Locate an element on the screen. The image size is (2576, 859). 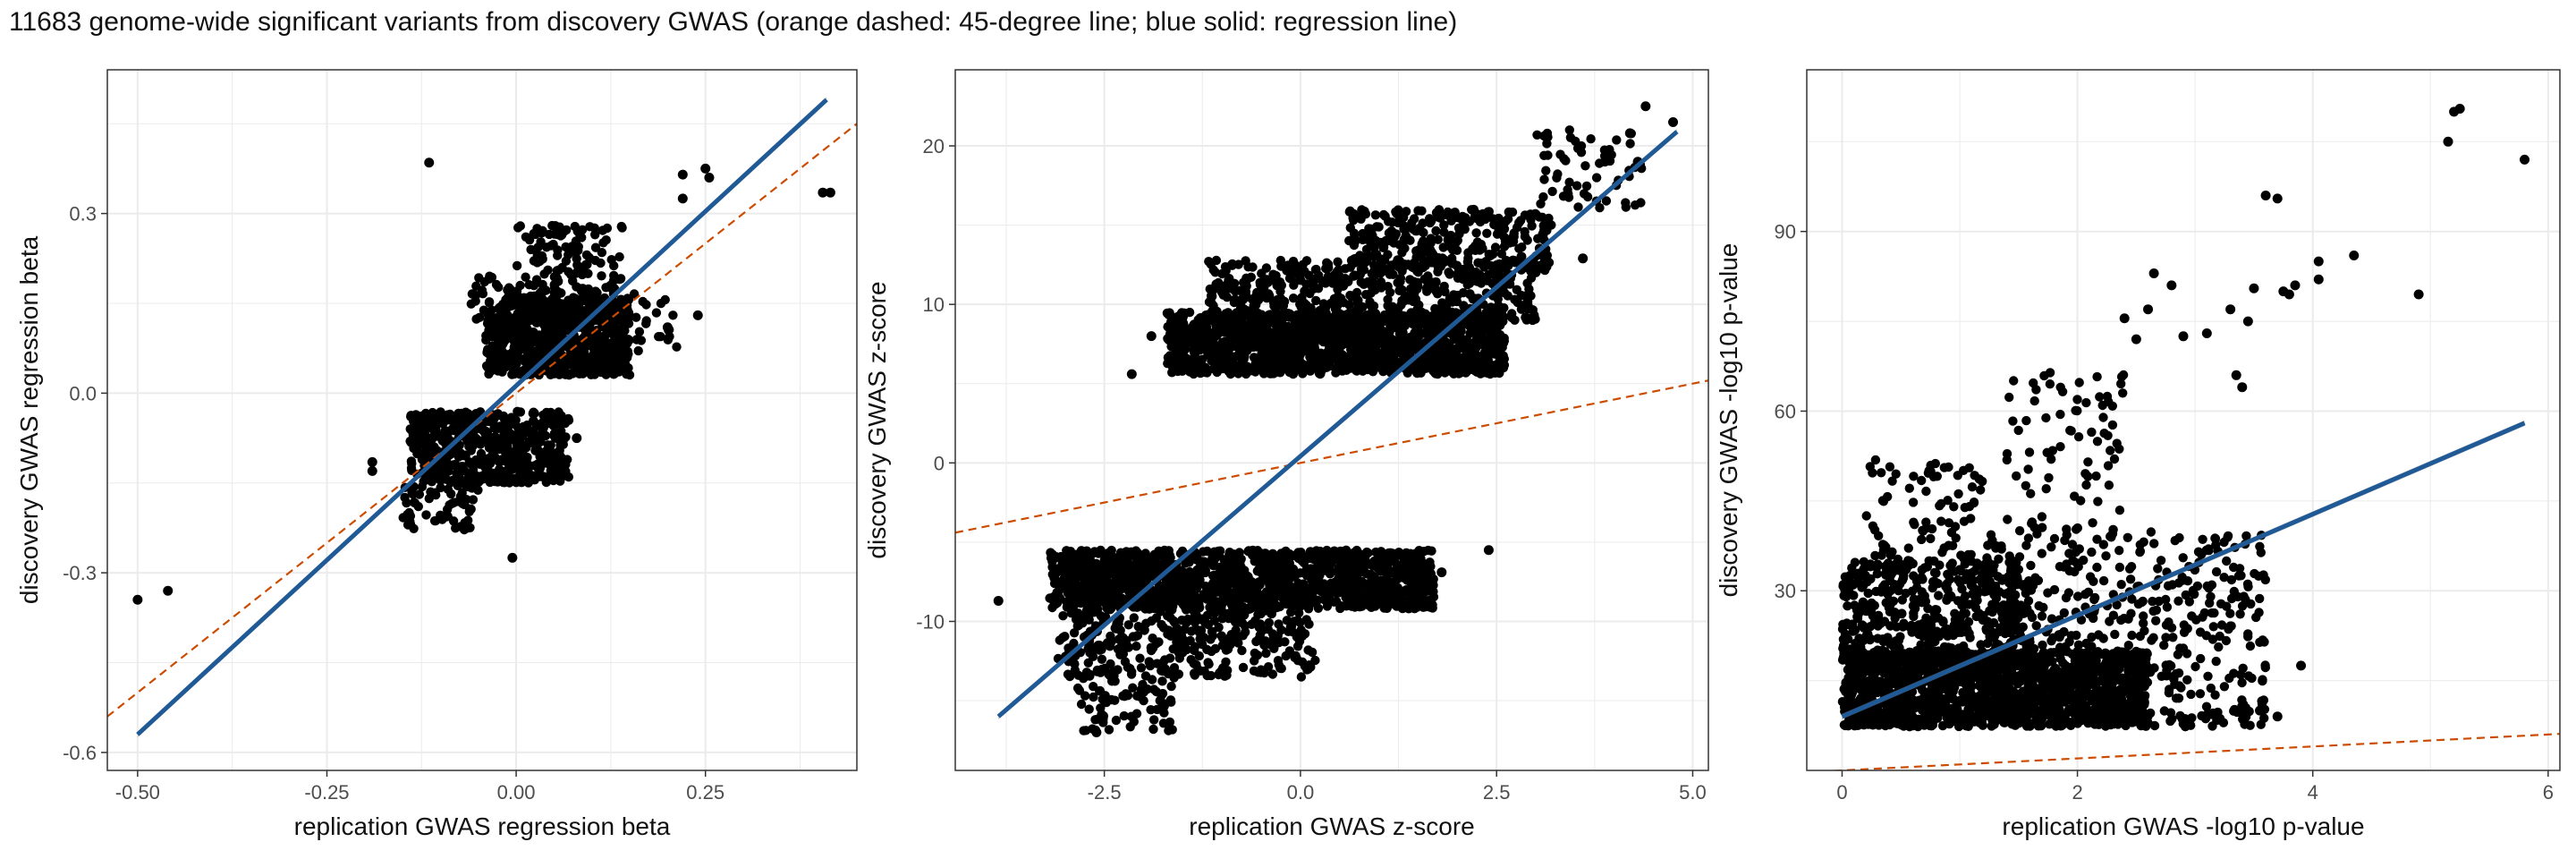
y-tick-label: 0.3 is located at coordinates (83, 214).